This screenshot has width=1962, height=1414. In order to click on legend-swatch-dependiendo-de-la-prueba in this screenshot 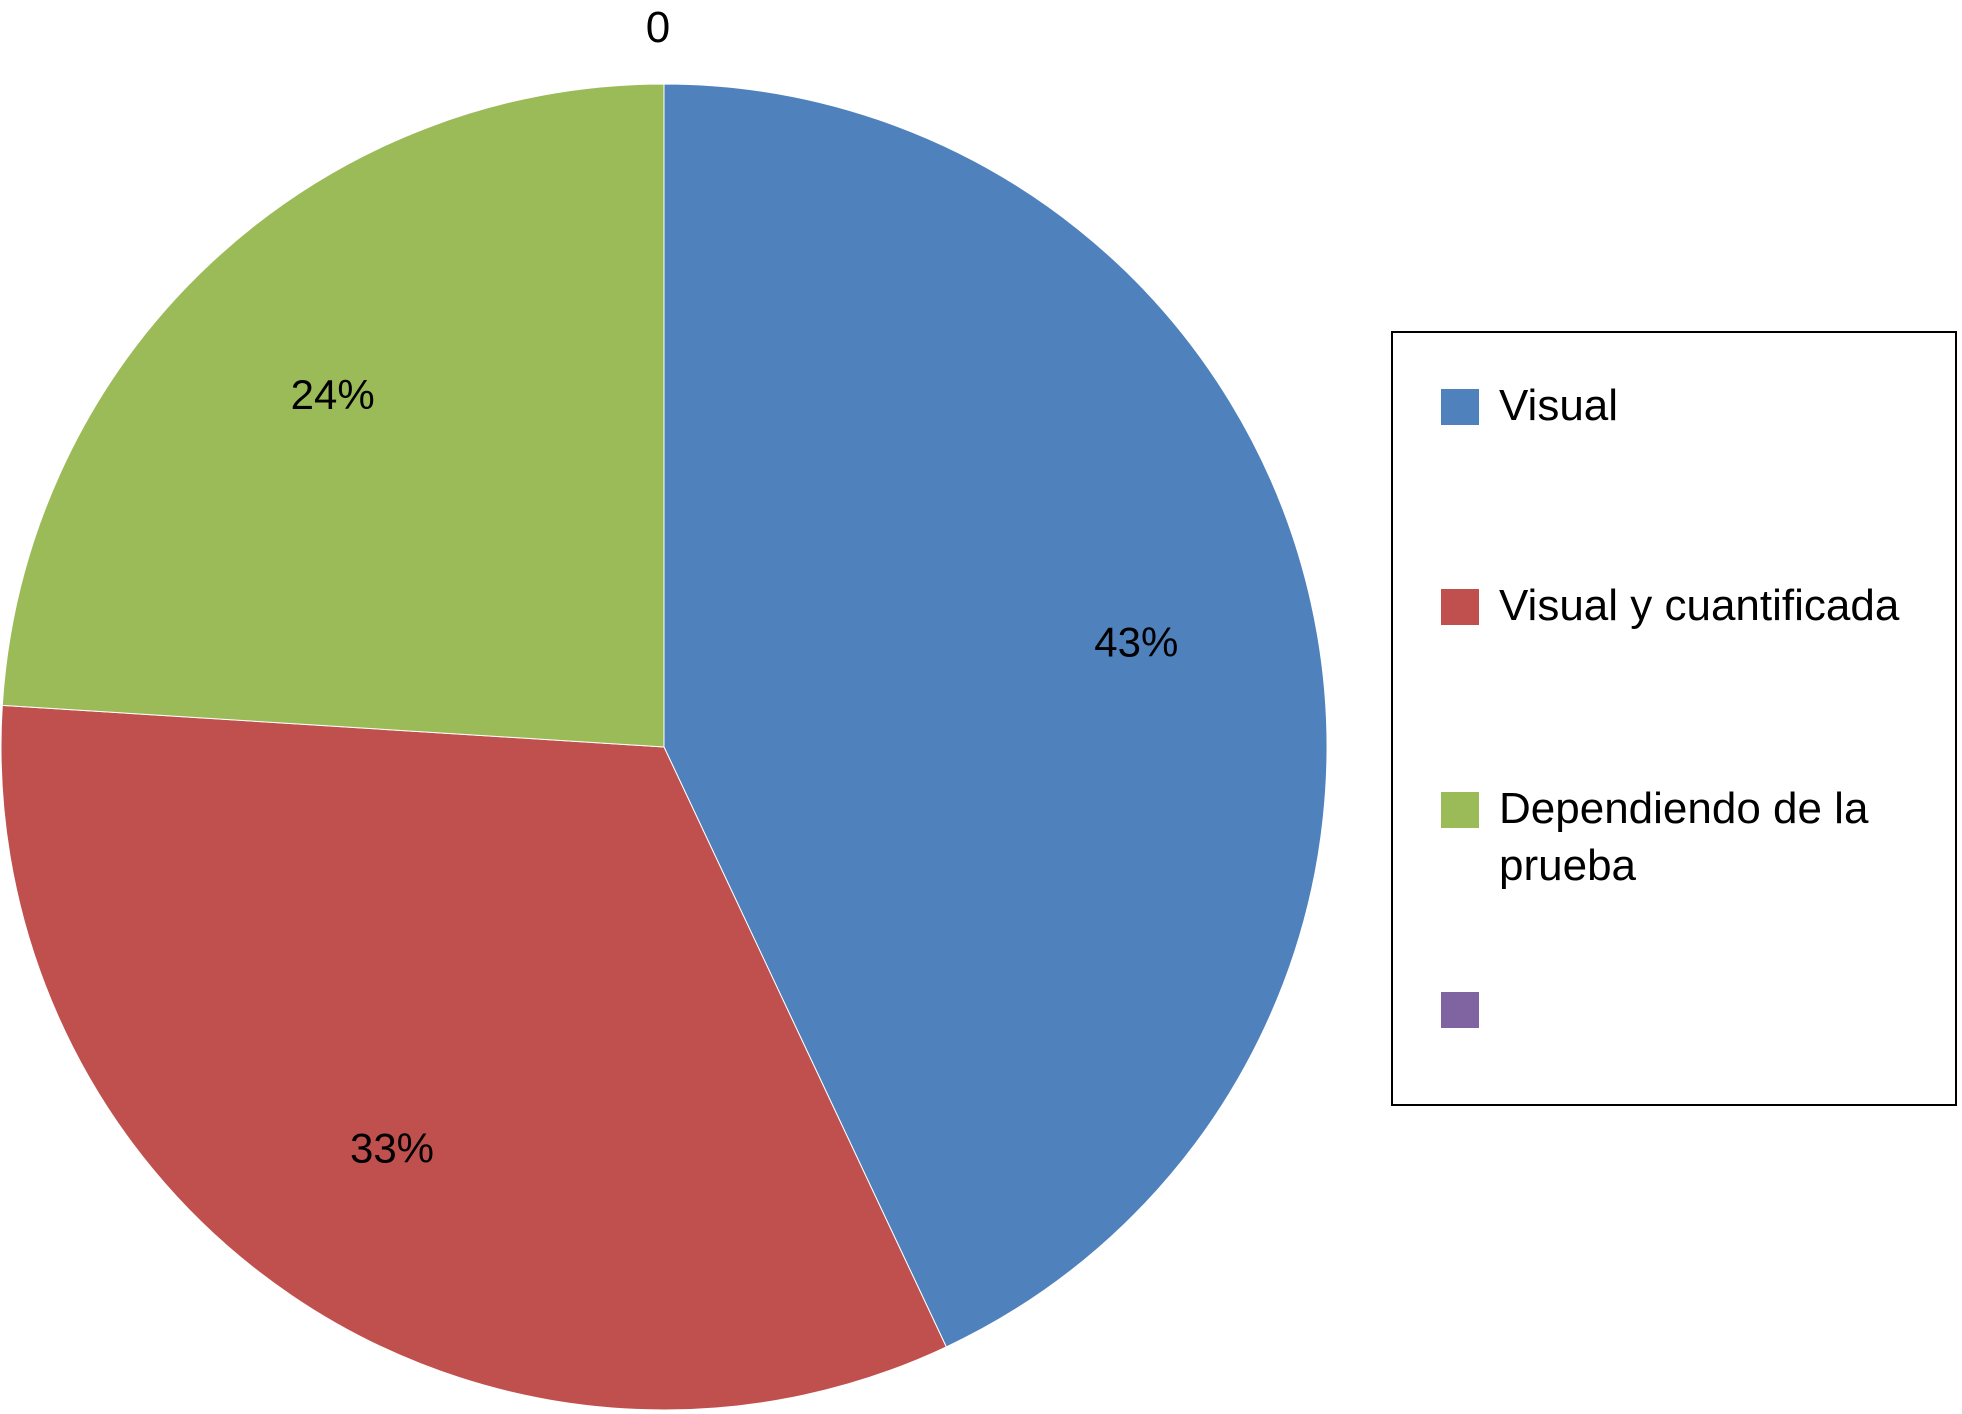, I will do `click(1460, 810)`.